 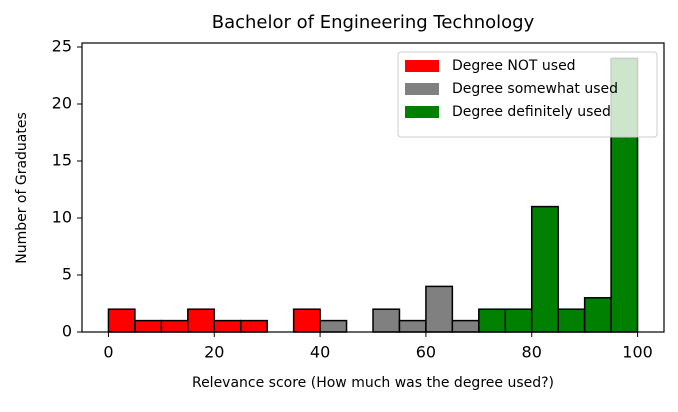 I want to click on y-tick-label: 20, so click(x=62, y=102).